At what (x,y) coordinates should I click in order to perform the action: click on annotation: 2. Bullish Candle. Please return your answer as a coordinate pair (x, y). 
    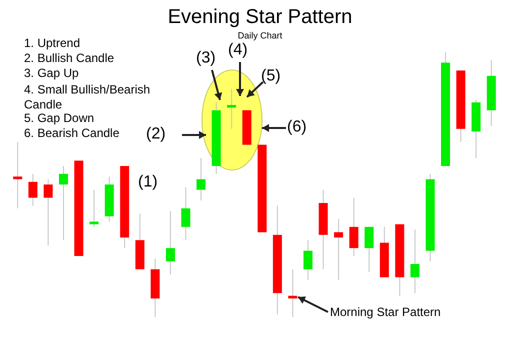
    Looking at the image, I should click on (69, 58).